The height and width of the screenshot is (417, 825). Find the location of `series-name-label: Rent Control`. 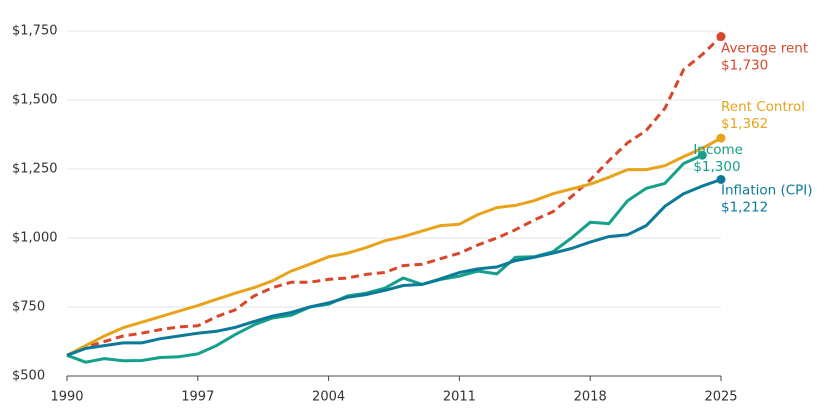

series-name-label: Rent Control is located at coordinates (763, 107).